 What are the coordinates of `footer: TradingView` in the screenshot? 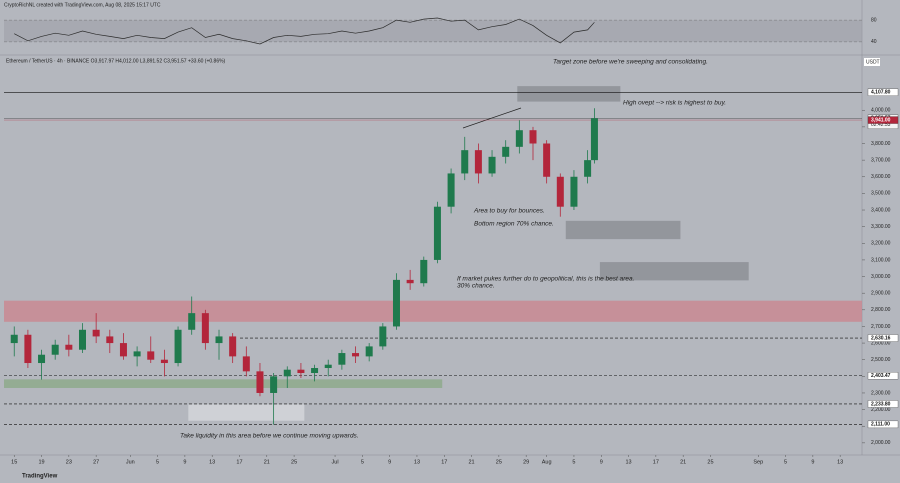 It's located at (40, 477).